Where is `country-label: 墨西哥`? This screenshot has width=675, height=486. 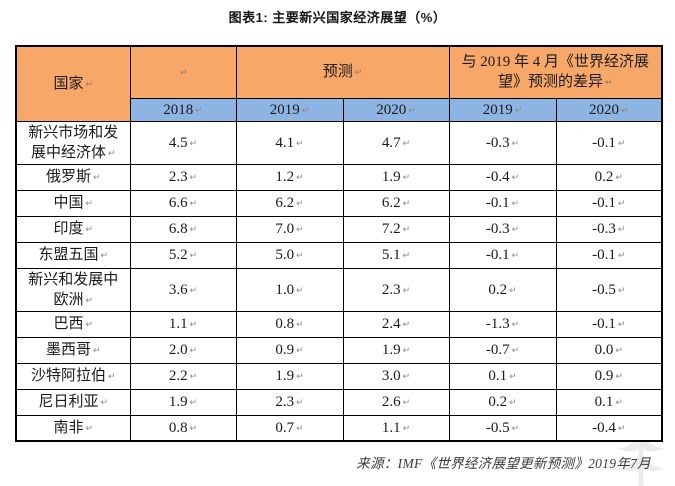 country-label: 墨西哥 is located at coordinates (68, 350).